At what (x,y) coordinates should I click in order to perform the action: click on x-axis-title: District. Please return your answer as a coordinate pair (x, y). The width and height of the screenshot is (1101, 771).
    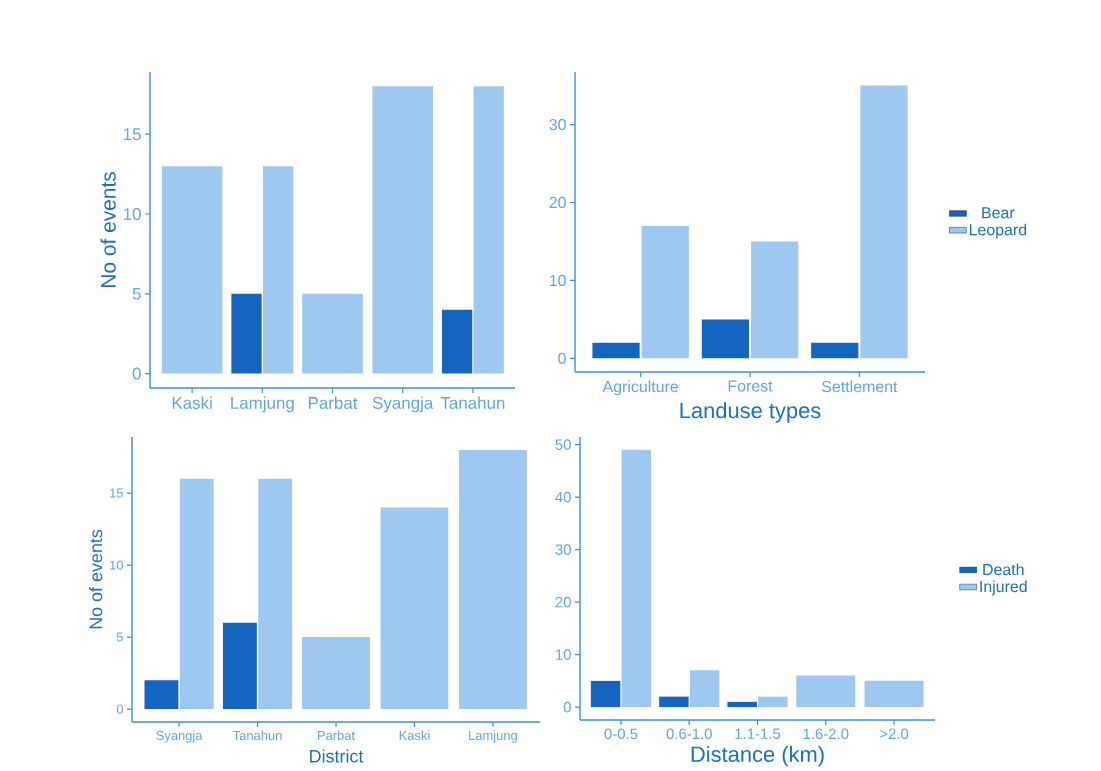
    Looking at the image, I should click on (337, 756).